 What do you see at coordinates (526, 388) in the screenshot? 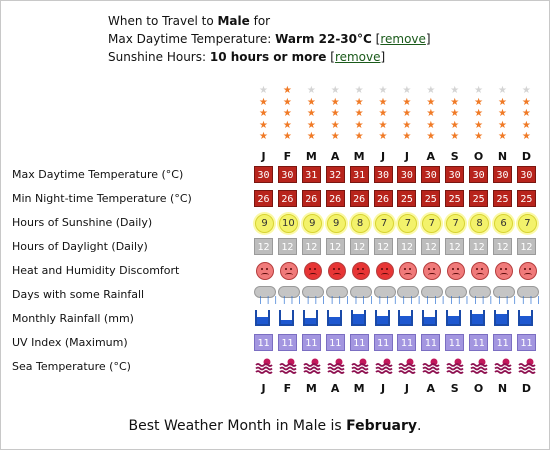
I see `month-label: D` at bounding box center [526, 388].